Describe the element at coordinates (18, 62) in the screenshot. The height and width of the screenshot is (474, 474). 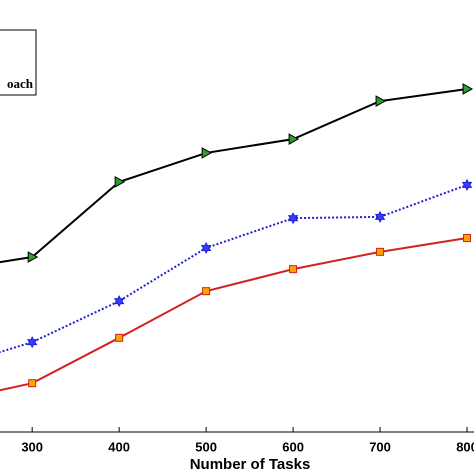
I see `legend-box` at that location.